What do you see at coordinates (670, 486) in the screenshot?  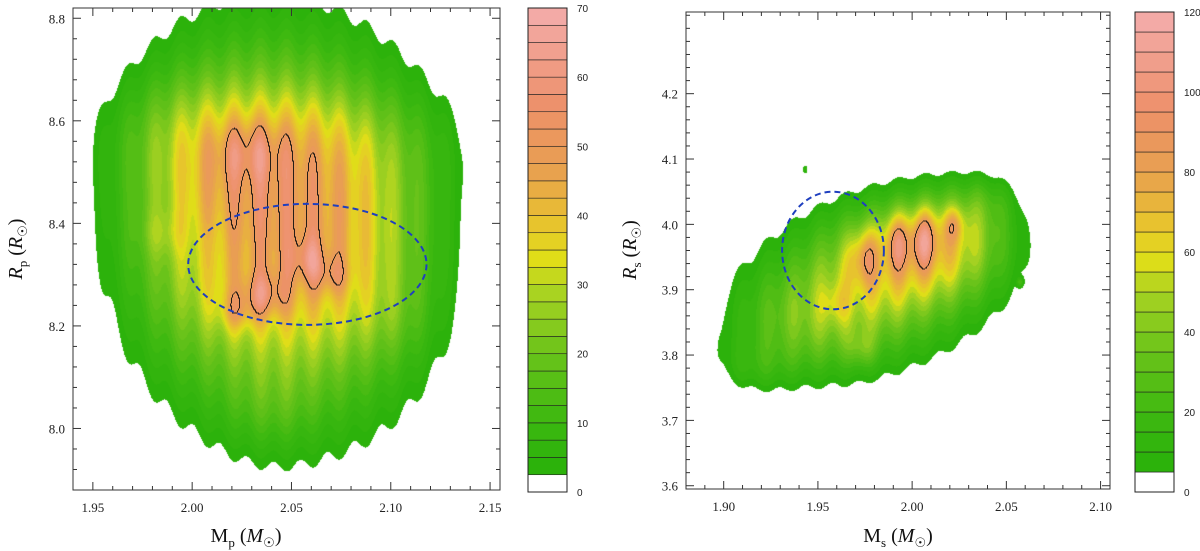 I see `y-tick-label: 3.6` at bounding box center [670, 486].